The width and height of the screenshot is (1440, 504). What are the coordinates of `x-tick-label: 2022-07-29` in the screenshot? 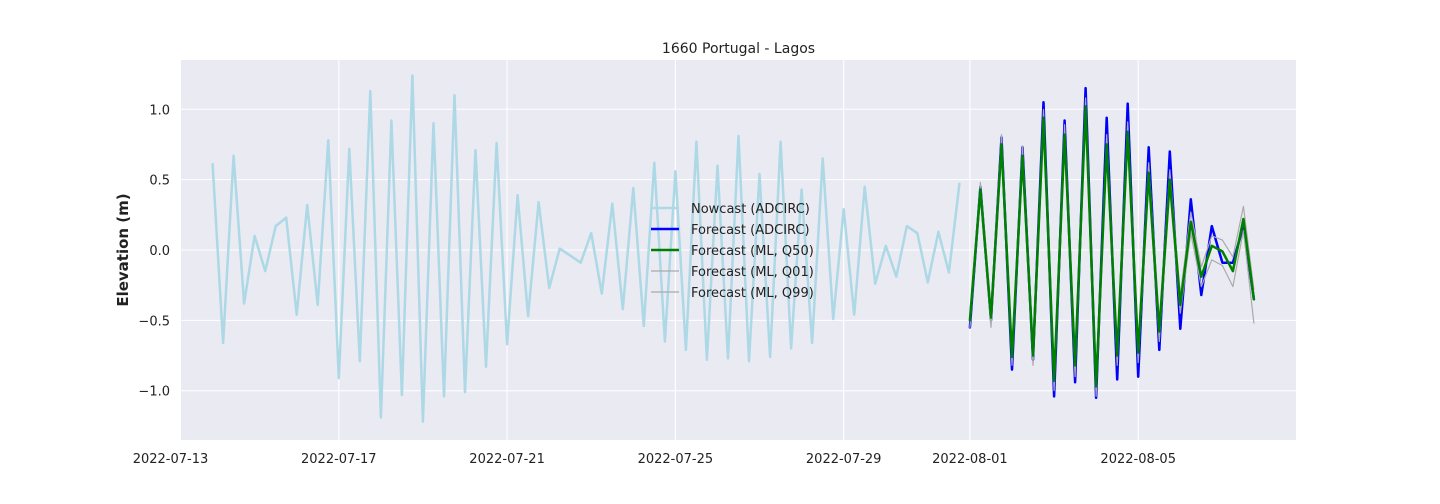 It's located at (844, 459).